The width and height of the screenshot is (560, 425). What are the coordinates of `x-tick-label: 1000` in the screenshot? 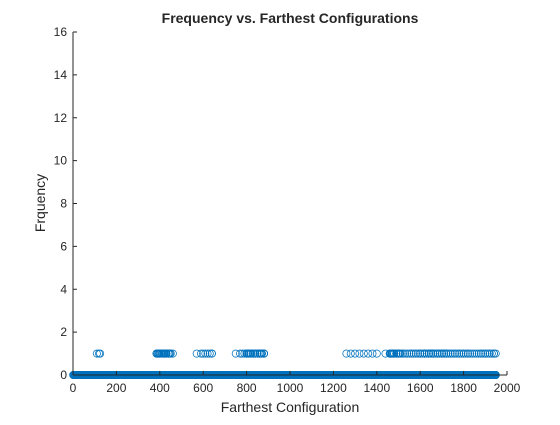 It's located at (290, 388).